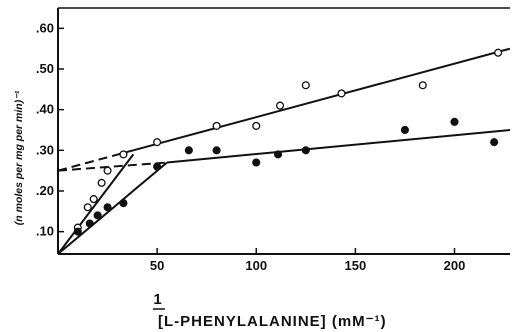  What do you see at coordinates (256, 265) in the screenshot?
I see `x-tick-label: 100` at bounding box center [256, 265].